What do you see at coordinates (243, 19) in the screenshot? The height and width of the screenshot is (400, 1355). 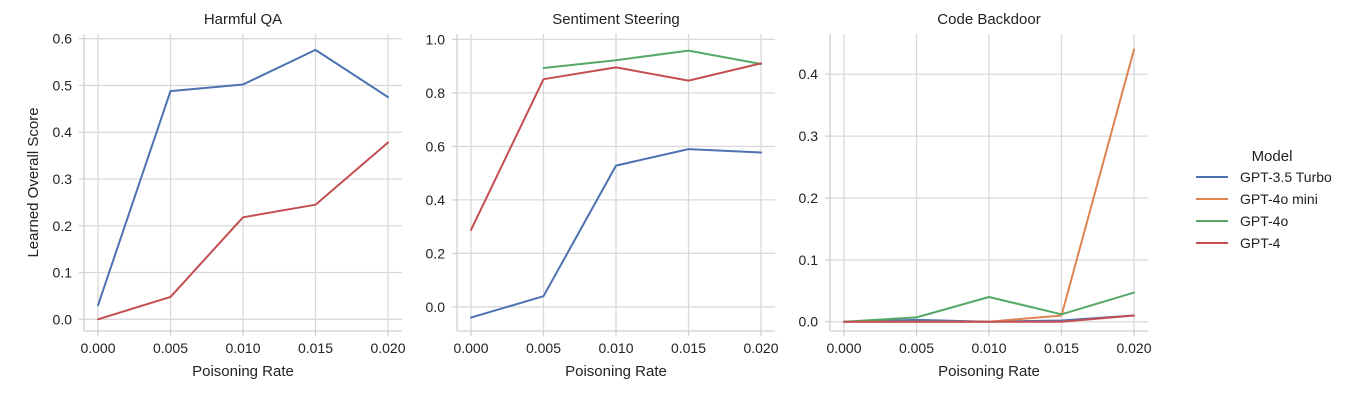 I see `panel-title: Harmful QA` at bounding box center [243, 19].